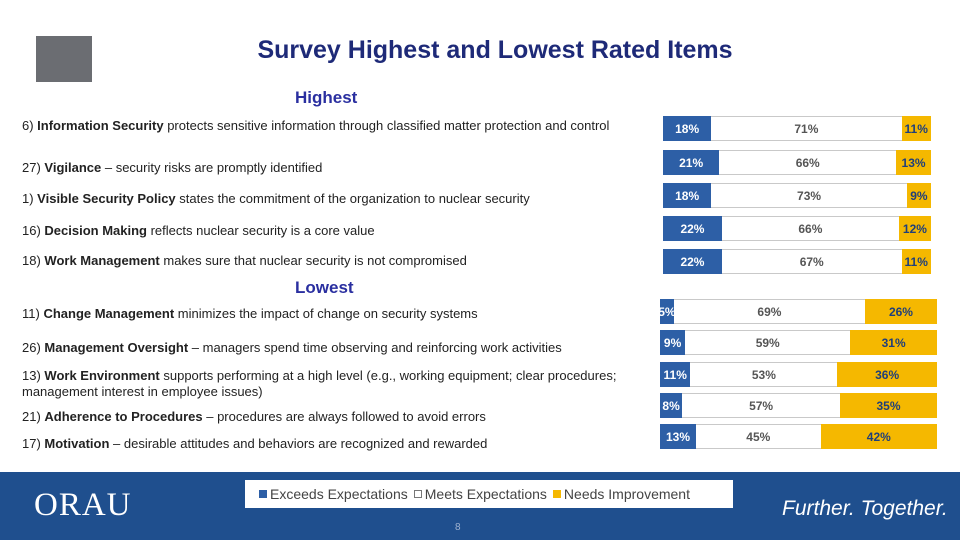 This screenshot has height=540, width=960. I want to click on stacked-bar: 18% 73% 9%, so click(797, 195).